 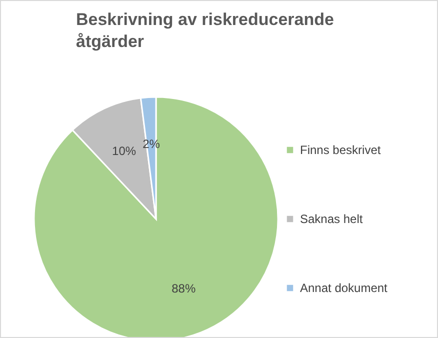 I want to click on data-label: 88%, so click(x=184, y=289).